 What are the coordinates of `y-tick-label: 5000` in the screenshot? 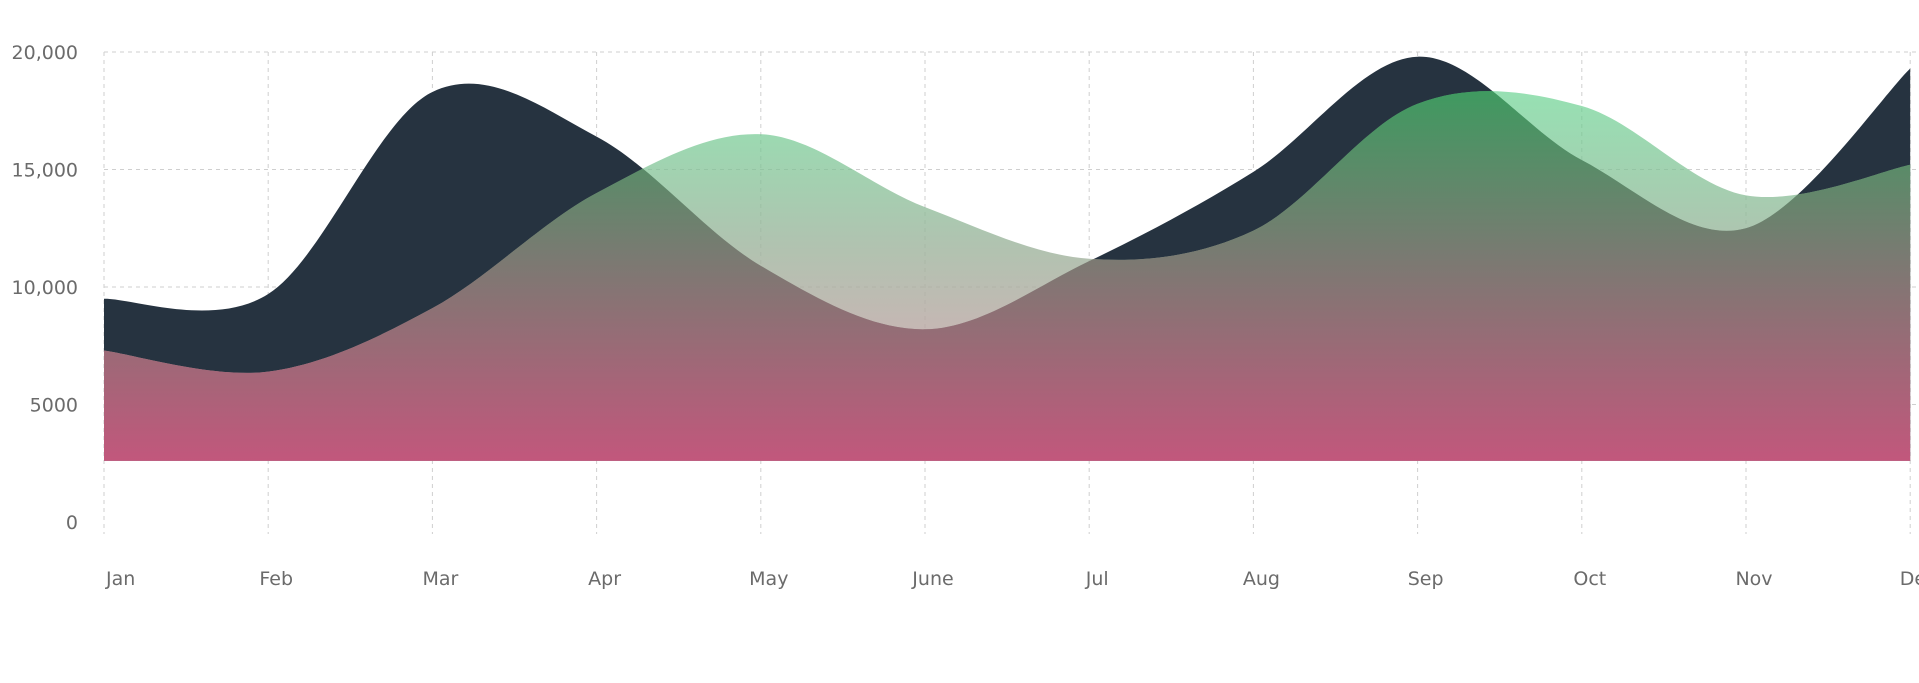 It's located at (54, 406).